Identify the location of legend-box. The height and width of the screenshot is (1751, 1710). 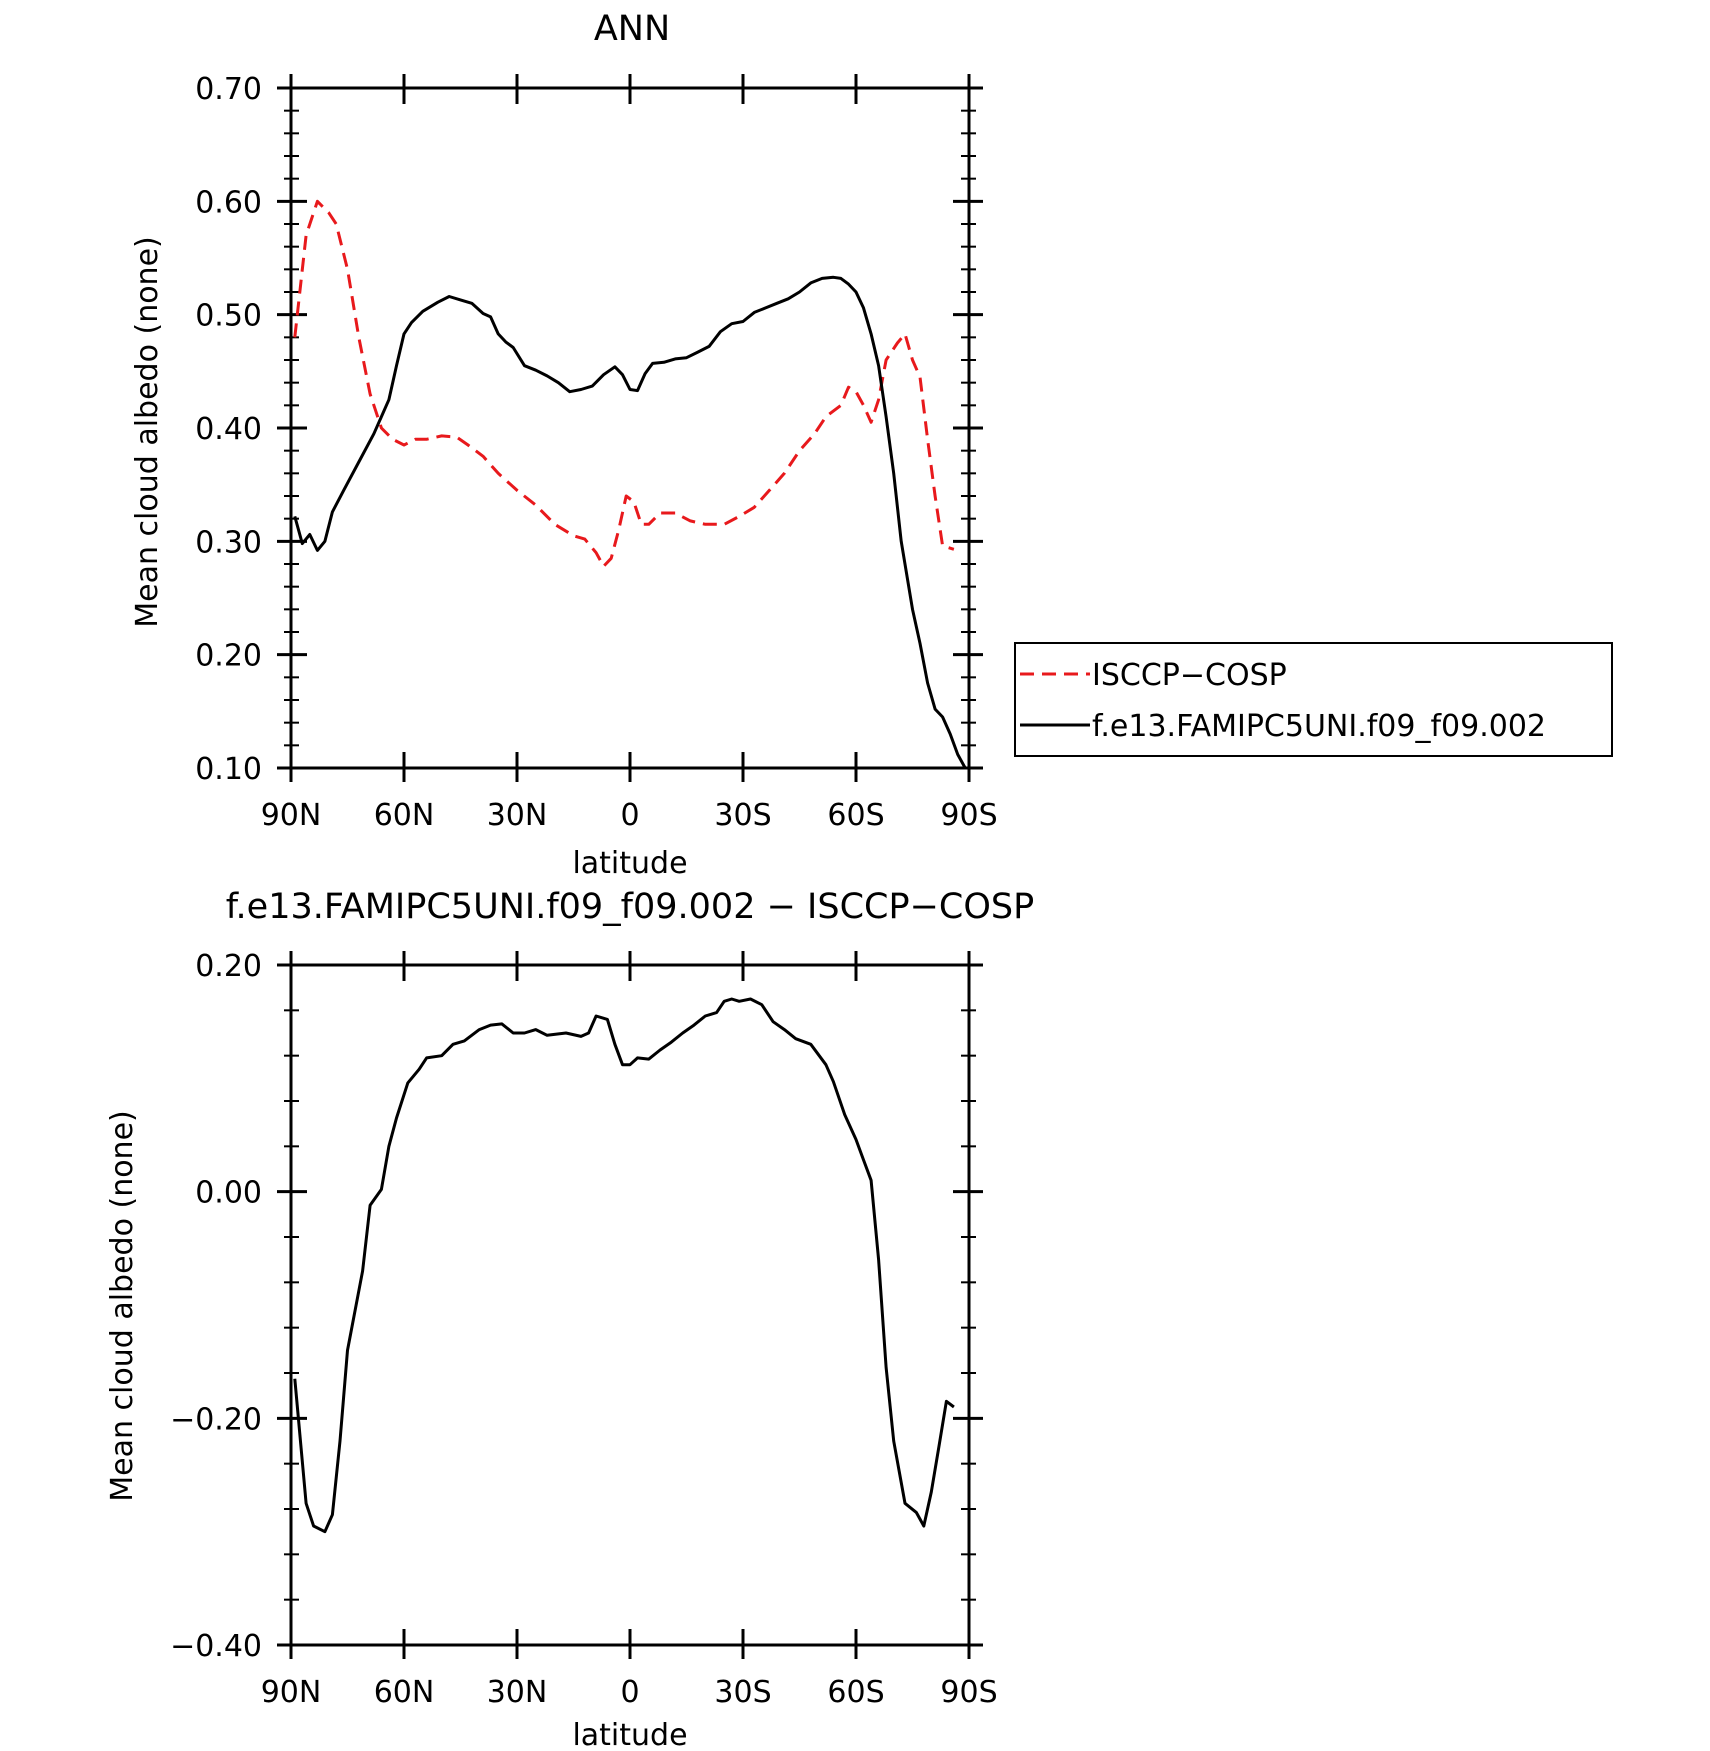
(1313, 699).